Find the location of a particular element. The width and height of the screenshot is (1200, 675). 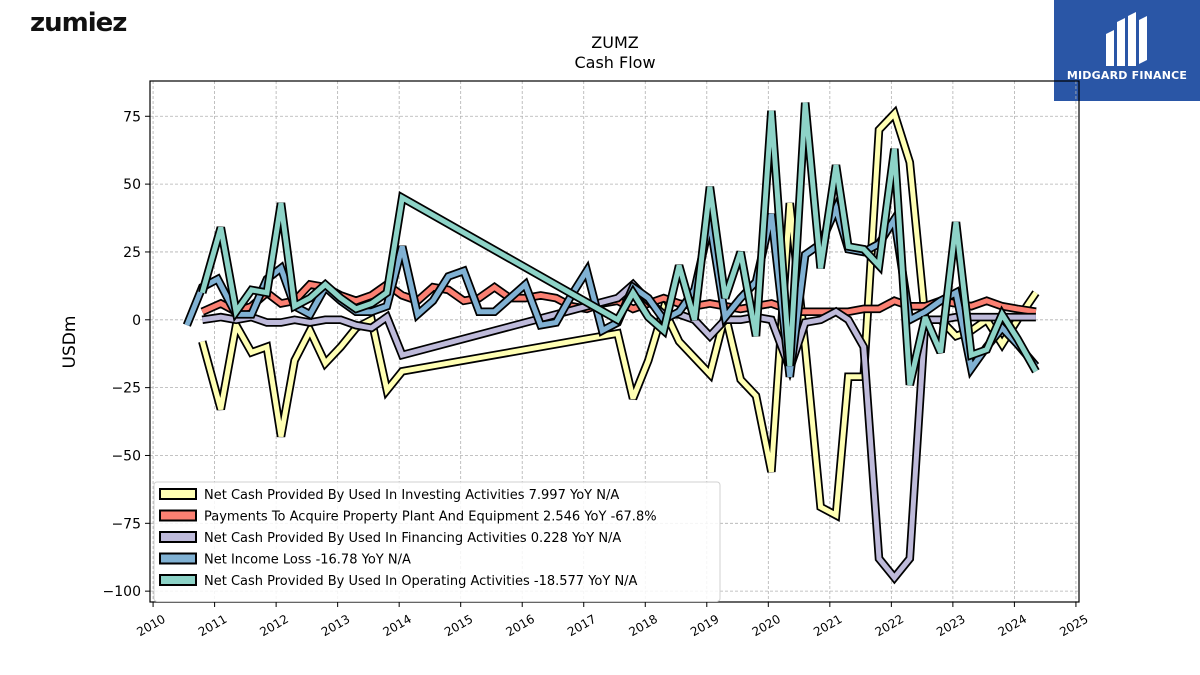

x-tick-label: 2024 is located at coordinates (1012, 625).